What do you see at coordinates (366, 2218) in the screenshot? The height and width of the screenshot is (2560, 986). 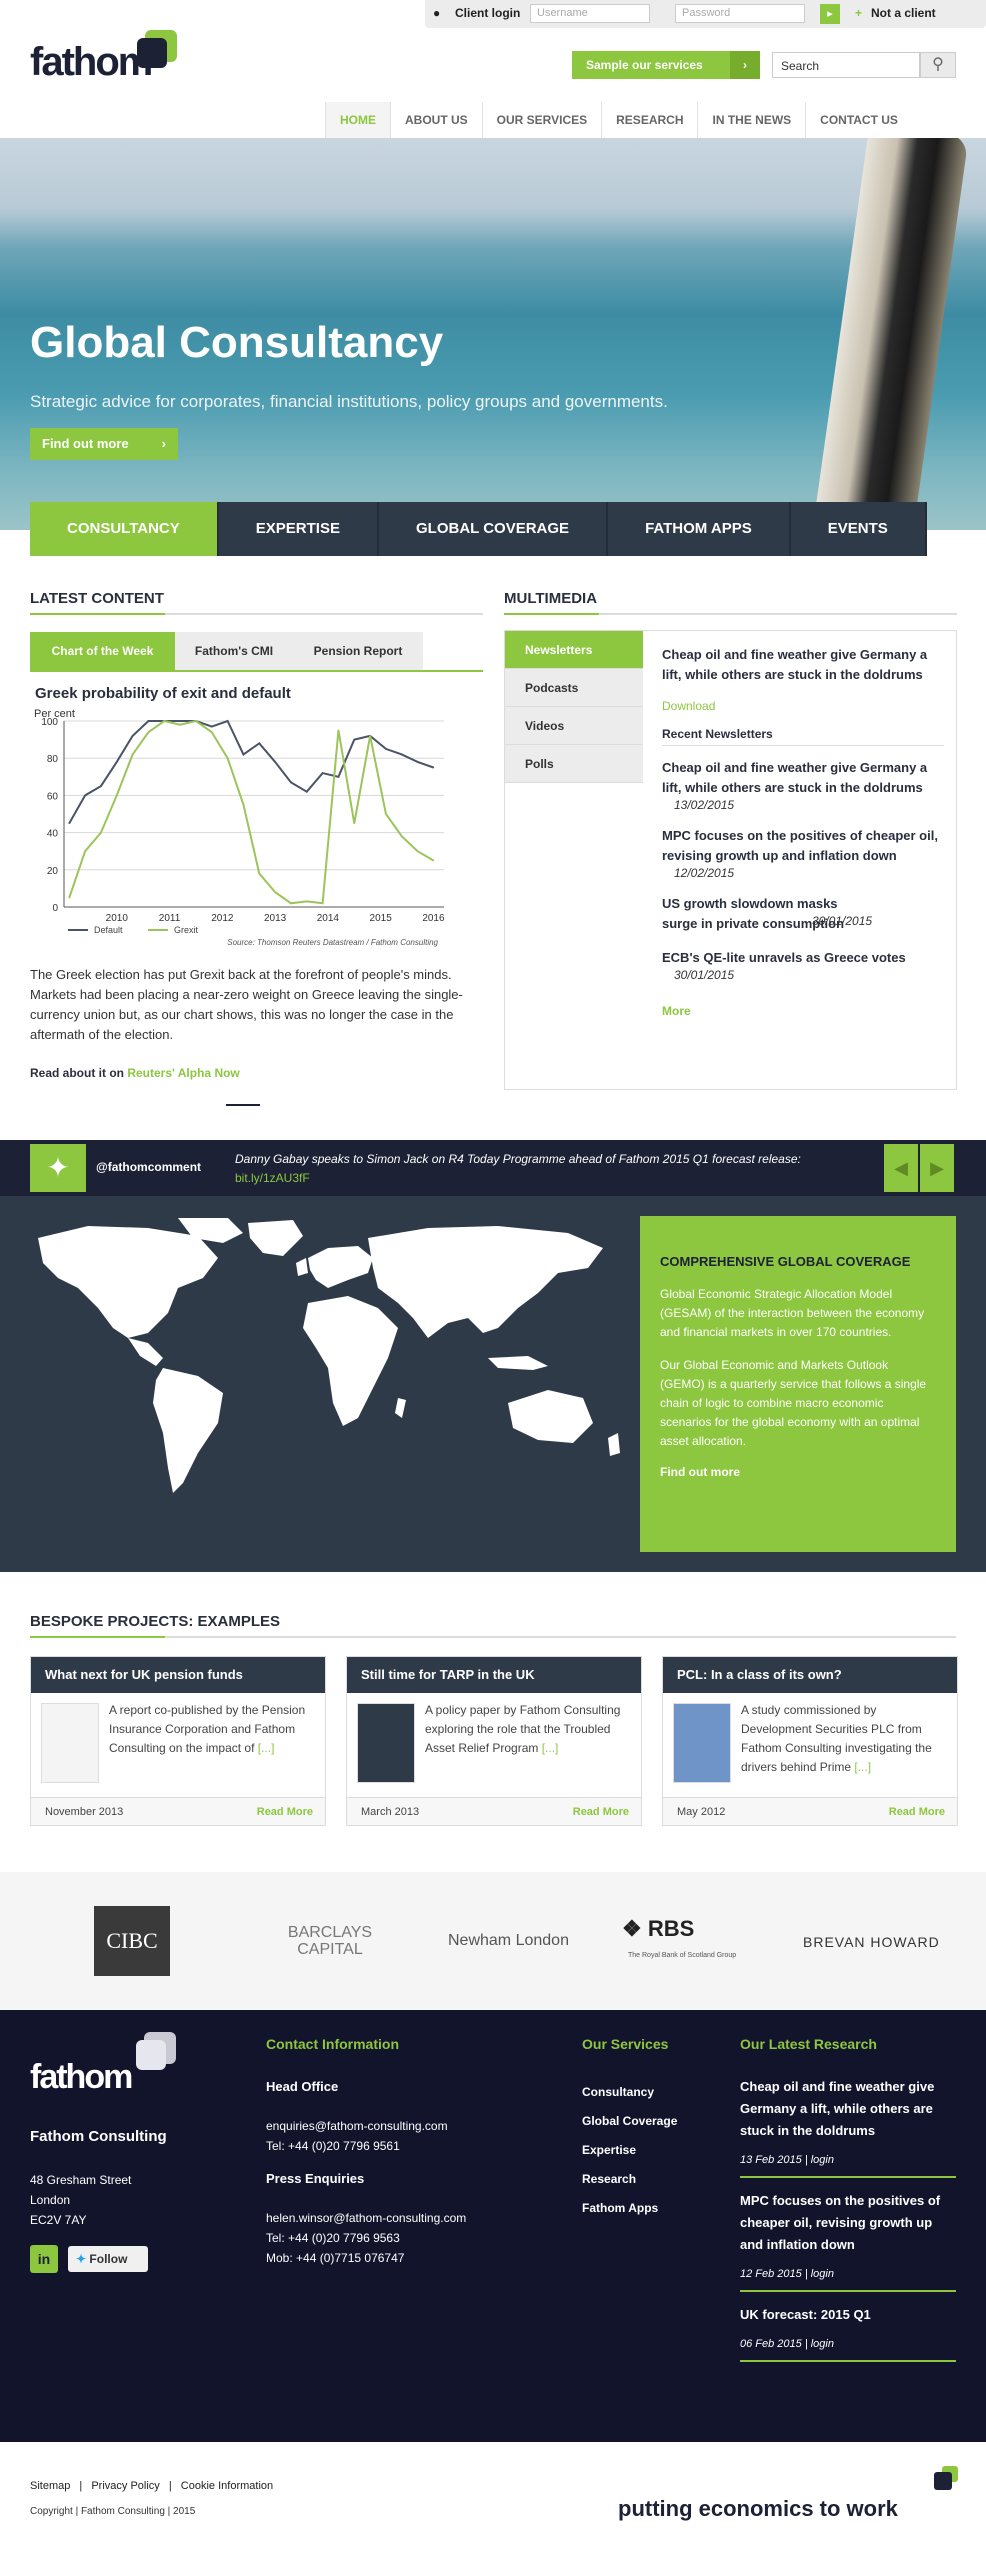 I see `press-email-link: helen.winsor@fathom-consulting.com` at bounding box center [366, 2218].